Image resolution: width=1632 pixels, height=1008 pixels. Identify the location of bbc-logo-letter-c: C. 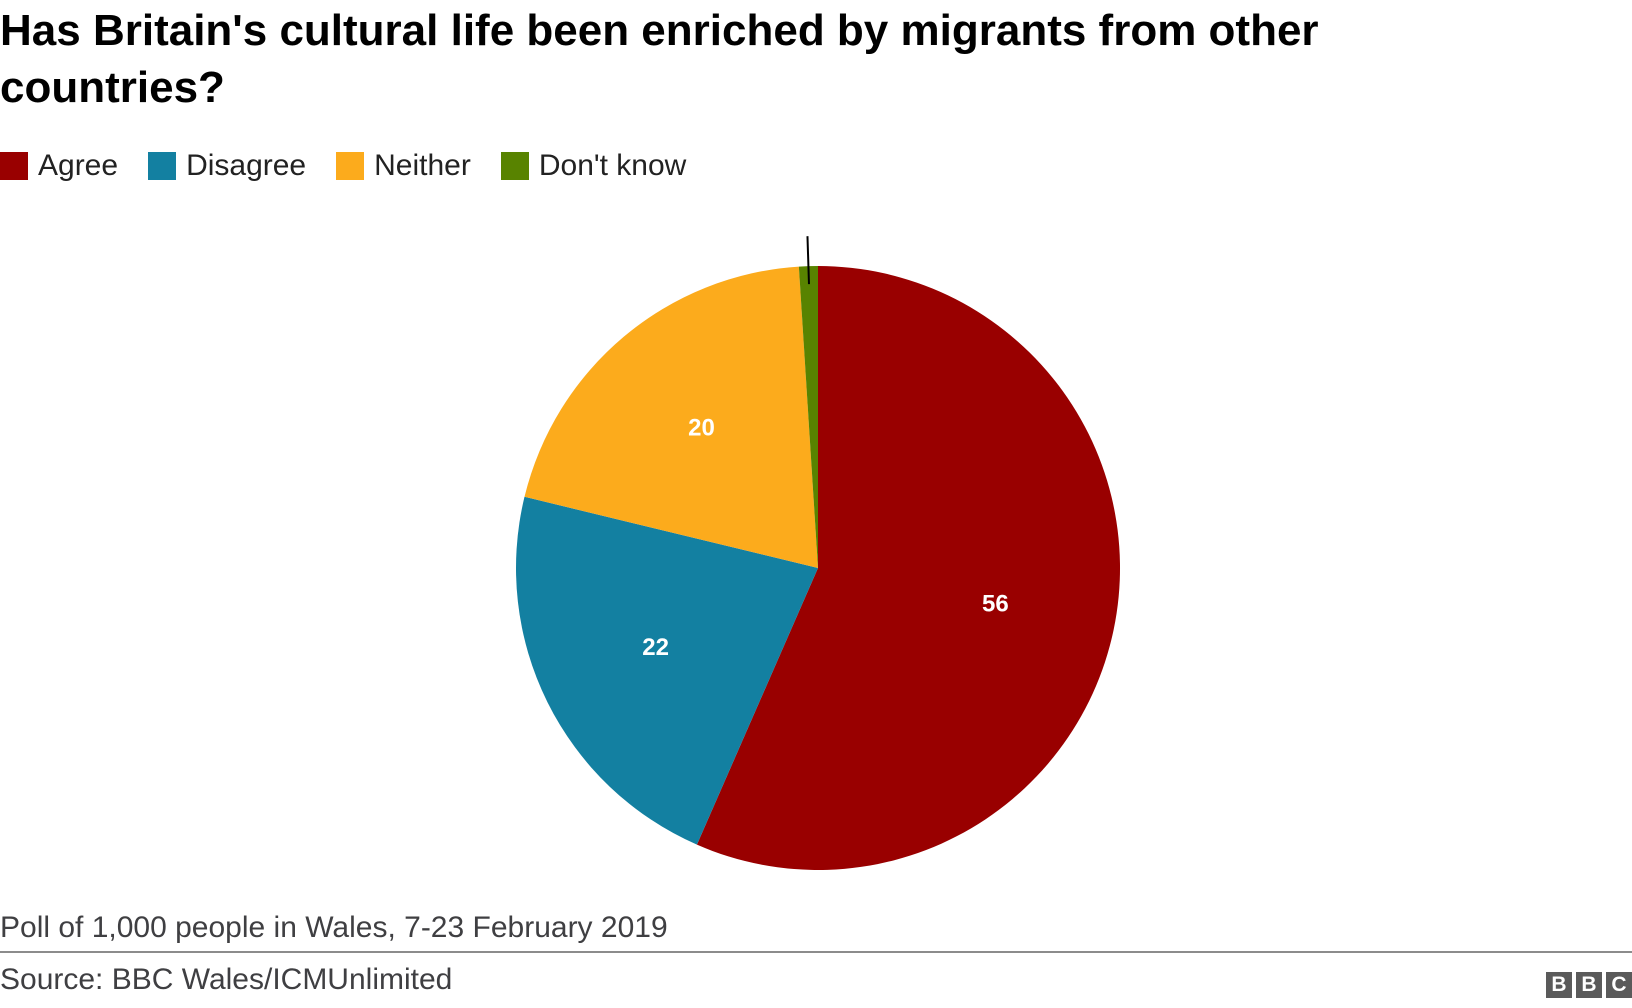
(1619, 985).